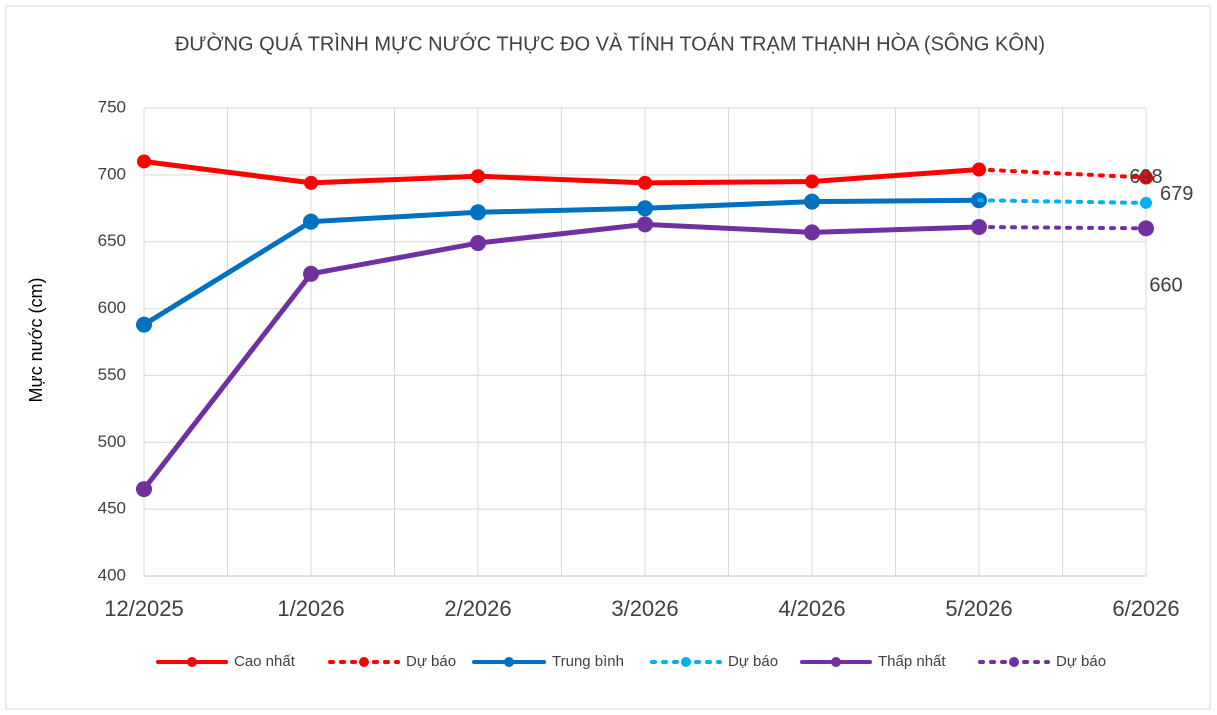 This screenshot has height=715, width=1217. I want to click on data-label: 679, so click(1176, 194).